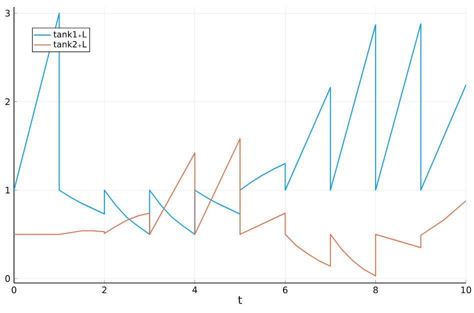 The image size is (474, 313). Describe the element at coordinates (8, 190) in the screenshot. I see `y-tick-label: 1` at that location.